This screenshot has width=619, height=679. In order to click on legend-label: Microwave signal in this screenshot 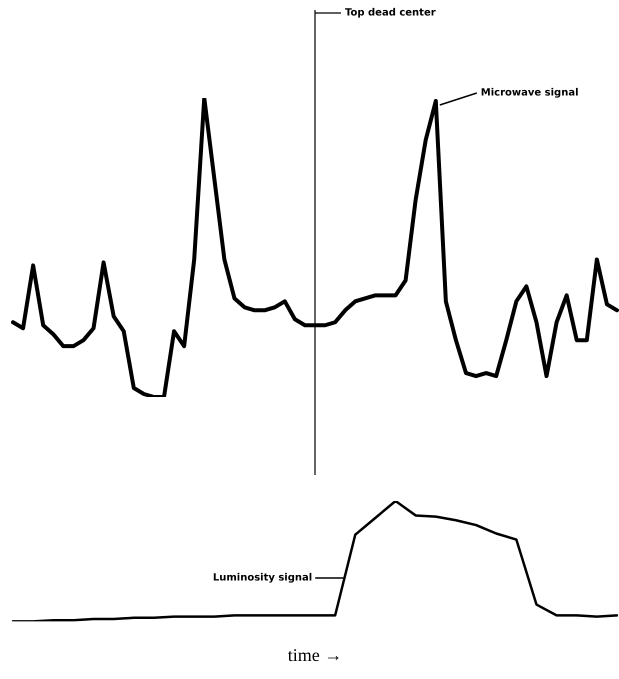, I will do `click(529, 93)`.